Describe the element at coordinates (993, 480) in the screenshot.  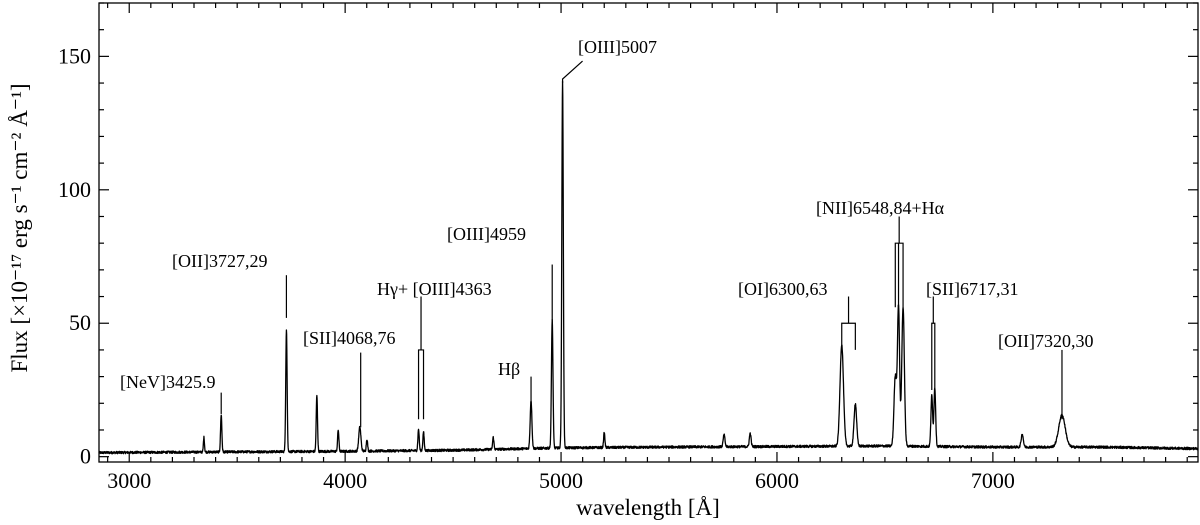
I see `x-tick-label: 7000` at that location.